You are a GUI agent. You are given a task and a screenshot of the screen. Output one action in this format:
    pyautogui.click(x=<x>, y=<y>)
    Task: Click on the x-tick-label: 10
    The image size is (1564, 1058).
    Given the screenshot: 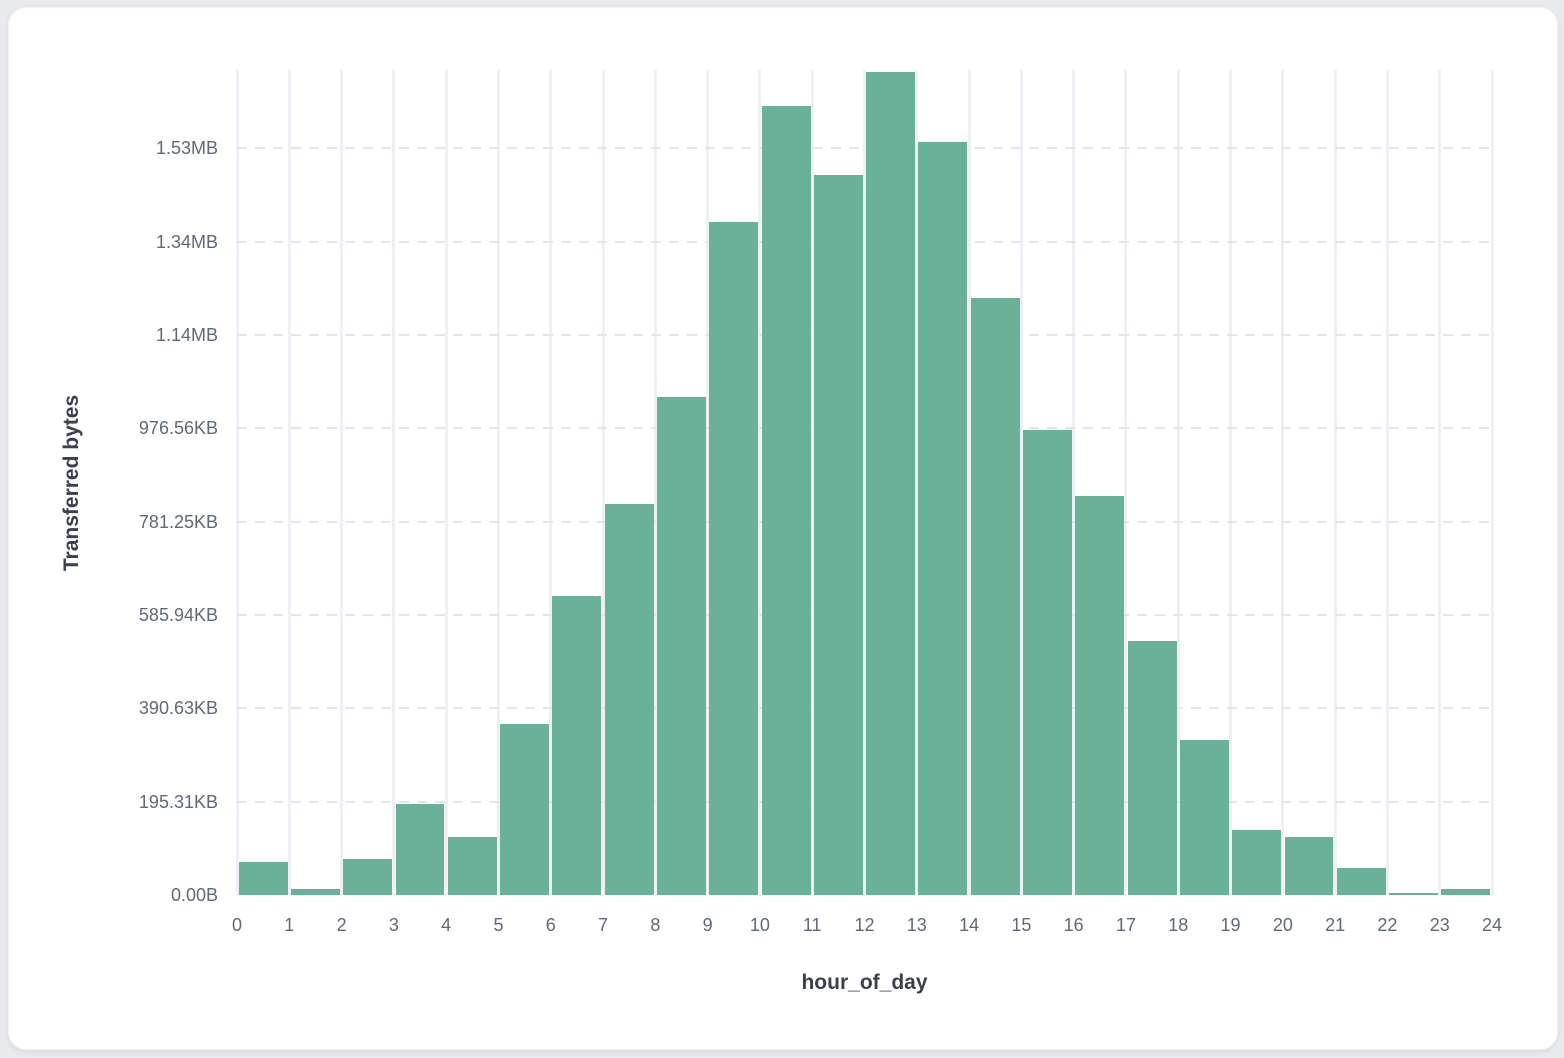 What is the action you would take?
    pyautogui.click(x=759, y=925)
    